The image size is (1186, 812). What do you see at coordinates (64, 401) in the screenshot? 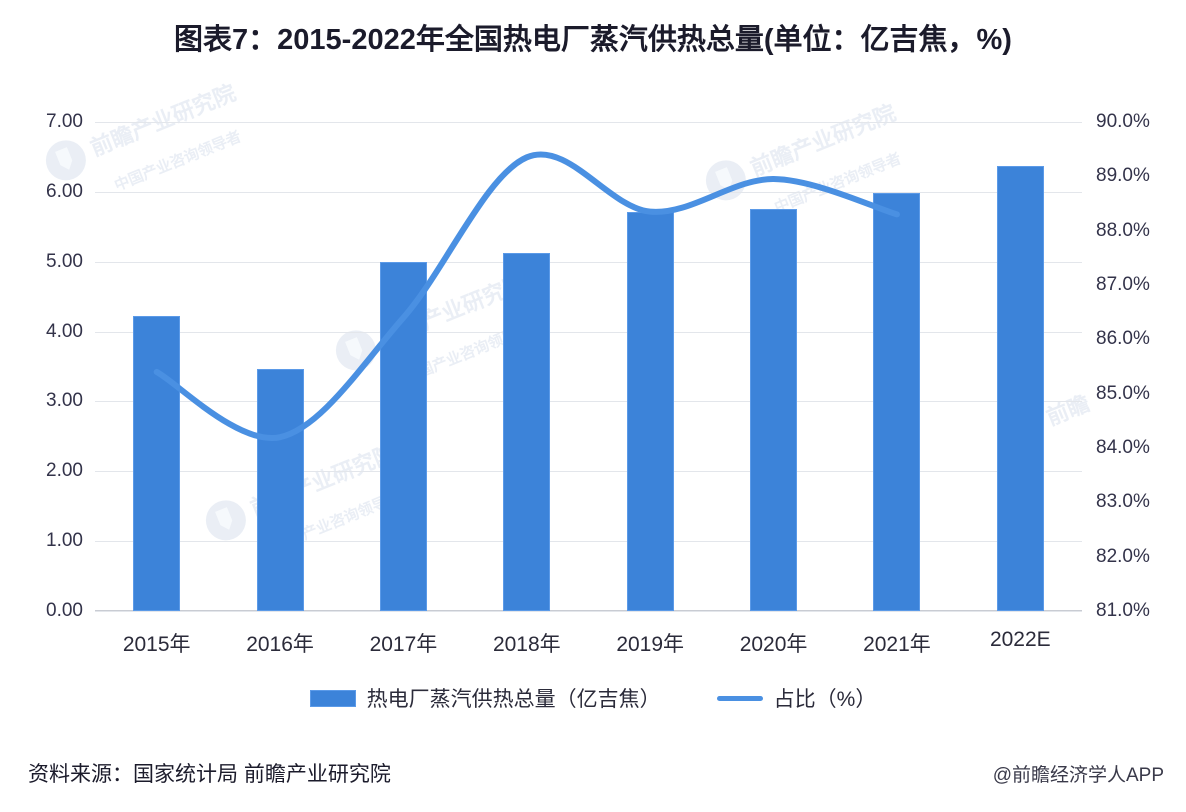
I see `y-axis-left-tick: 3.00` at bounding box center [64, 401].